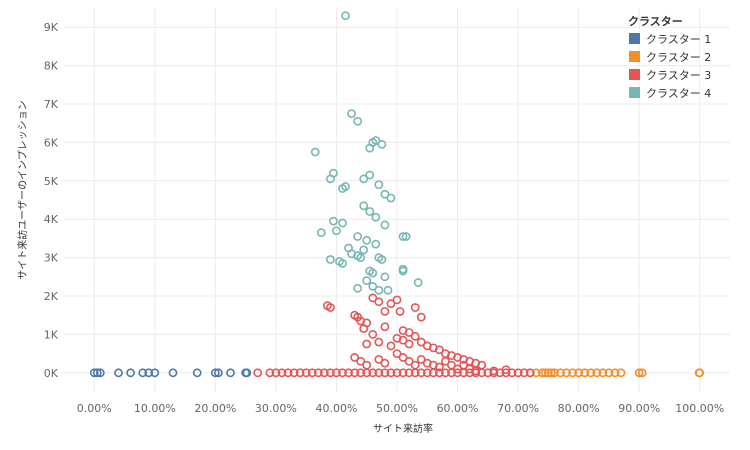 This screenshot has width=750, height=450. What do you see at coordinates (678, 57) in the screenshot?
I see `legend-label: クラスター 2` at bounding box center [678, 57].